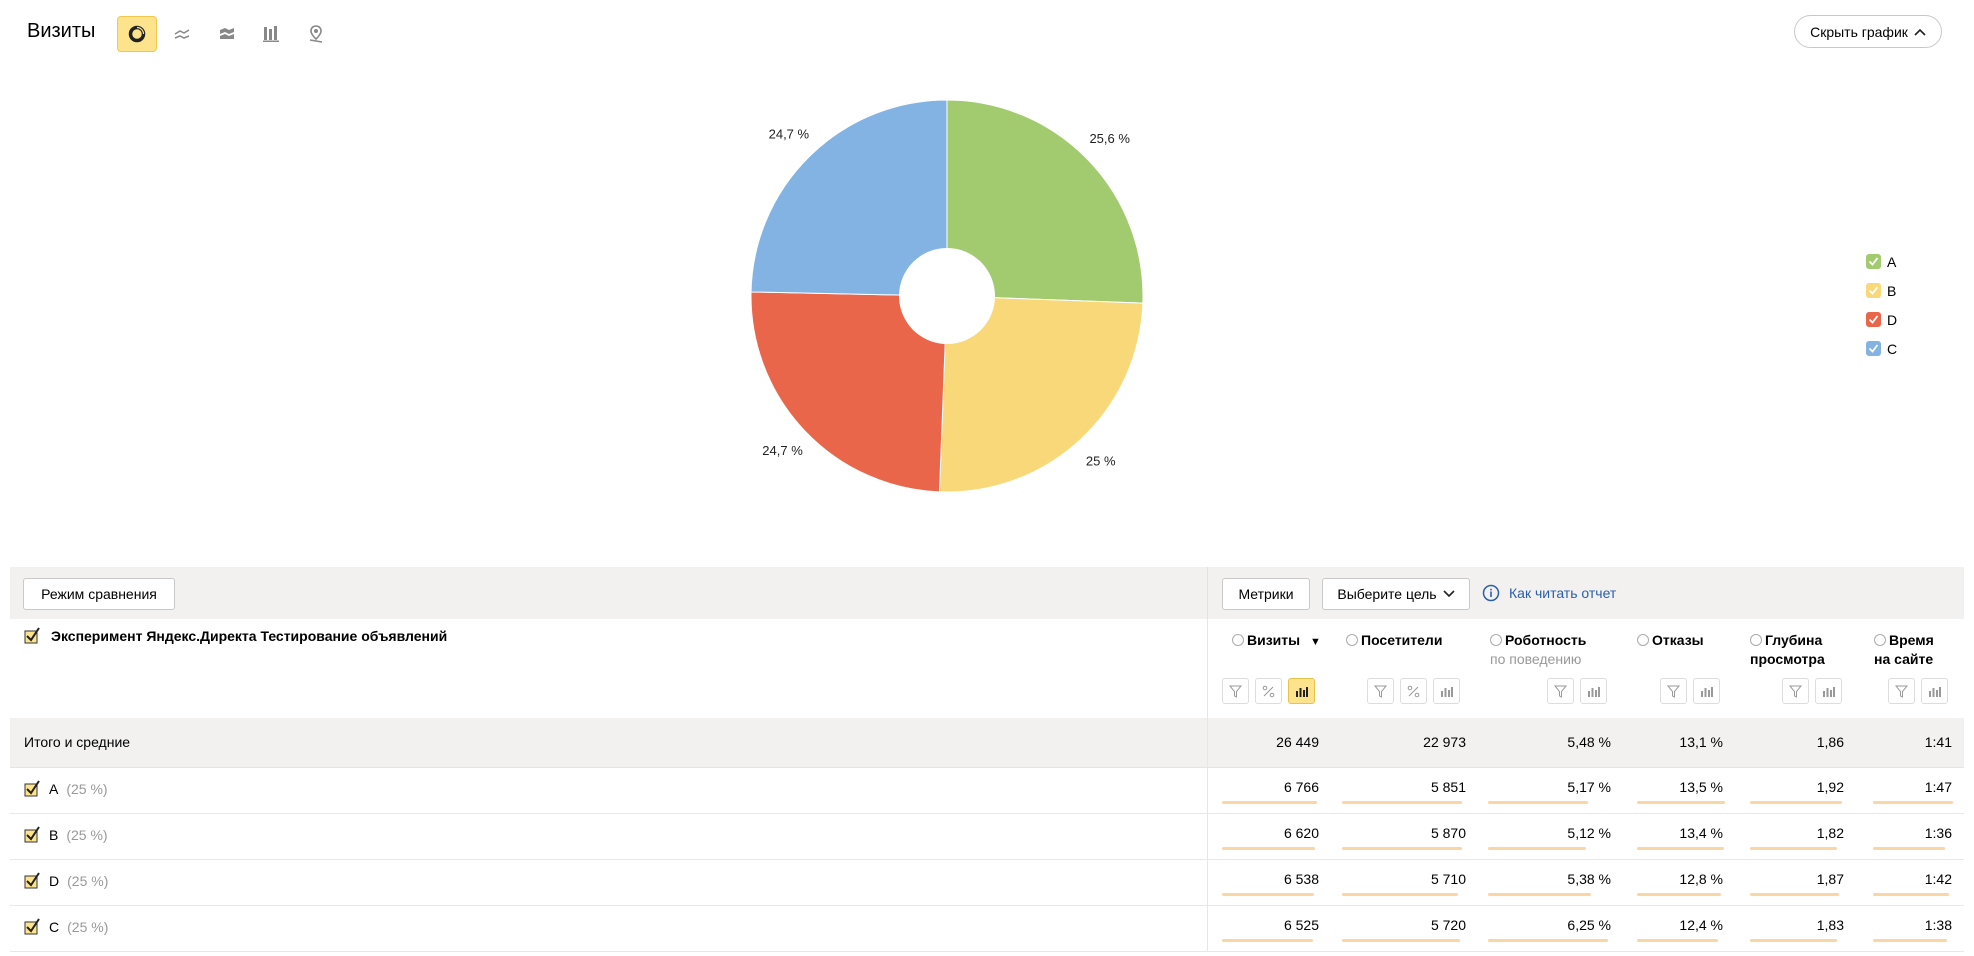  What do you see at coordinates (1938, 833) in the screenshot?
I see `cell-time: 1:36` at bounding box center [1938, 833].